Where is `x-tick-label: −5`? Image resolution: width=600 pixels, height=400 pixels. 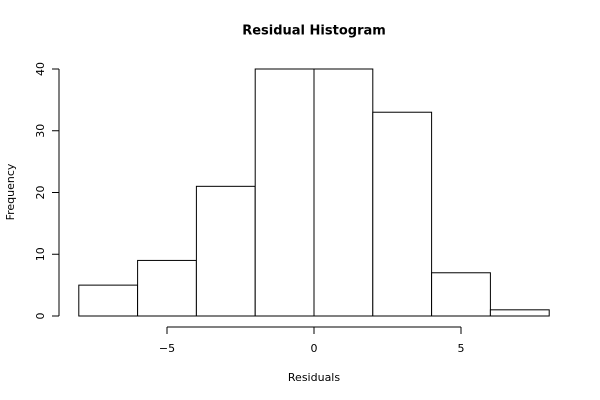
x-tick-label: −5 is located at coordinates (167, 348).